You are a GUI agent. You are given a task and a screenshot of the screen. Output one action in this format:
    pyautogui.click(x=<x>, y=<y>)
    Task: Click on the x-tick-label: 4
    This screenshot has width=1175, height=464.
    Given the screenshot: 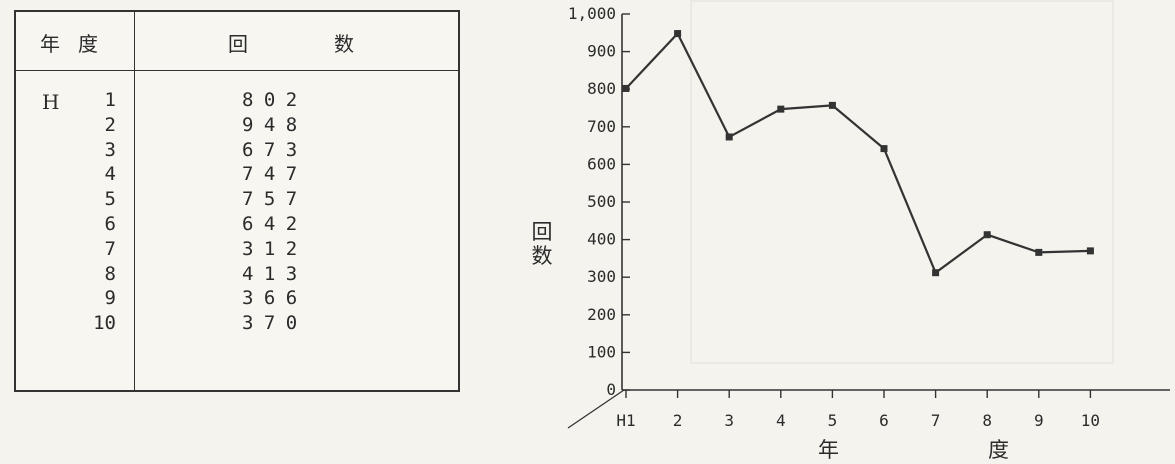 What is the action you would take?
    pyautogui.click(x=781, y=420)
    